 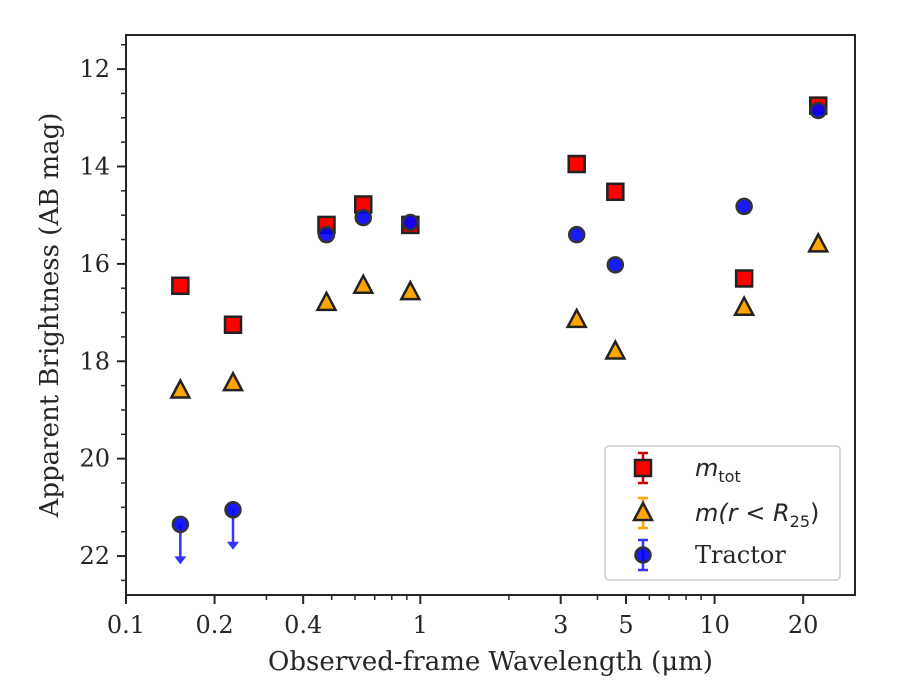 I want to click on x-tick-label: 0.1, so click(x=126, y=625).